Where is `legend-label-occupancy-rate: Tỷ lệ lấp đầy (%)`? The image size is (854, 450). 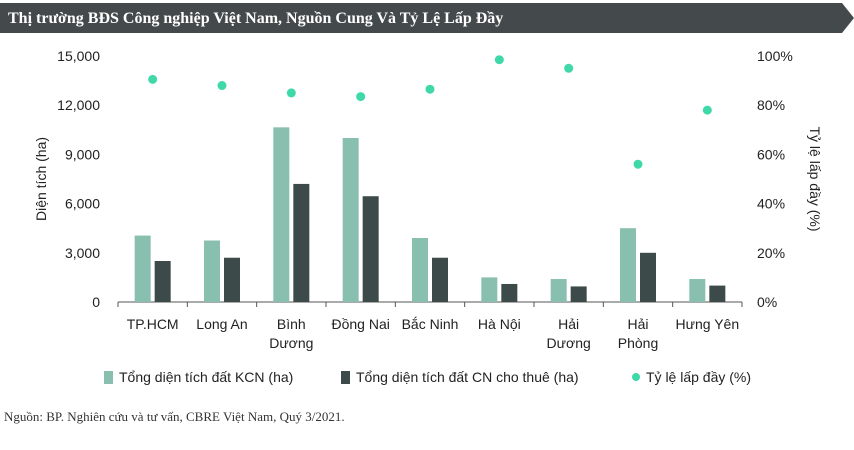 legend-label-occupancy-rate: Tỷ lệ lấp đầy (%) is located at coordinates (698, 377).